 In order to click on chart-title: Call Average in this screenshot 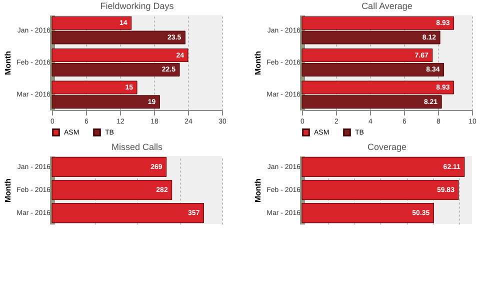, I will do `click(387, 6)`.